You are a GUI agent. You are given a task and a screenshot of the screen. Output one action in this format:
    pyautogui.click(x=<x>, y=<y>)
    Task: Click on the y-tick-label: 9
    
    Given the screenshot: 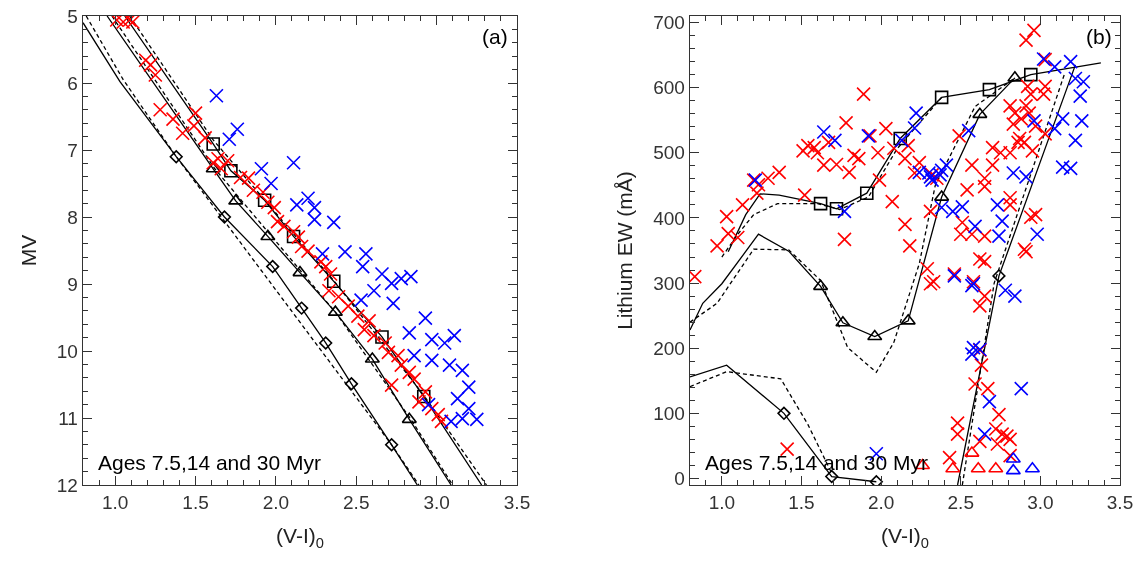 What is the action you would take?
    pyautogui.click(x=72, y=284)
    